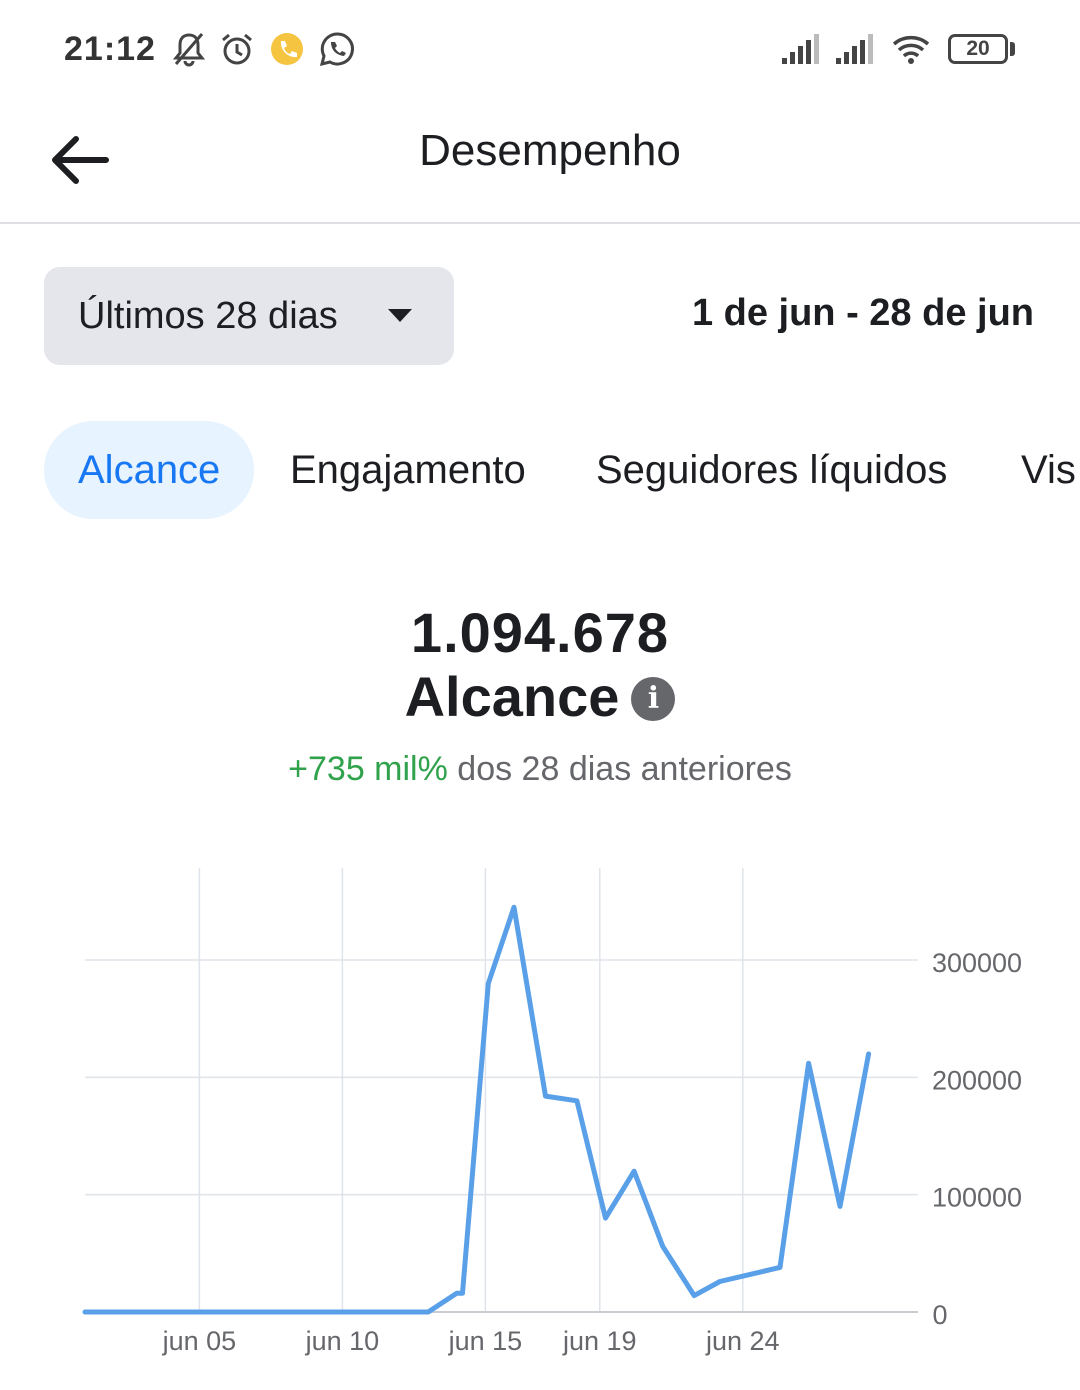 The height and width of the screenshot is (1390, 1080). What do you see at coordinates (862, 313) in the screenshot?
I see `date-range-text: 1 de jun - 28 de jun` at bounding box center [862, 313].